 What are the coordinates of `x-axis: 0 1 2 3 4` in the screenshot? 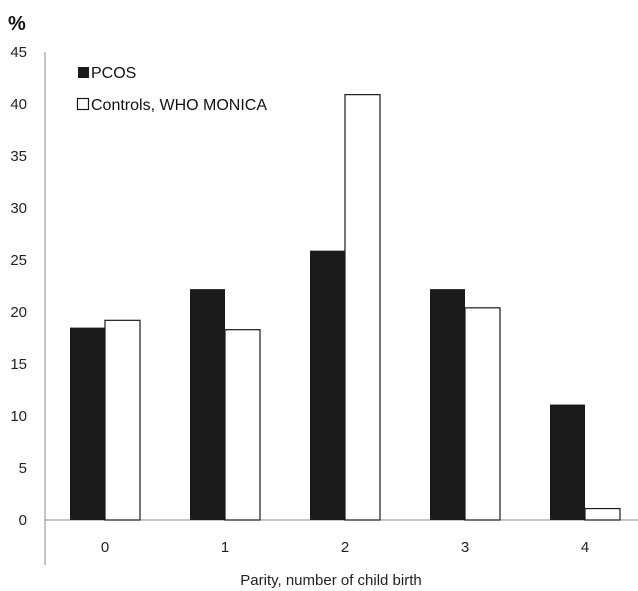 It's located at (341, 537).